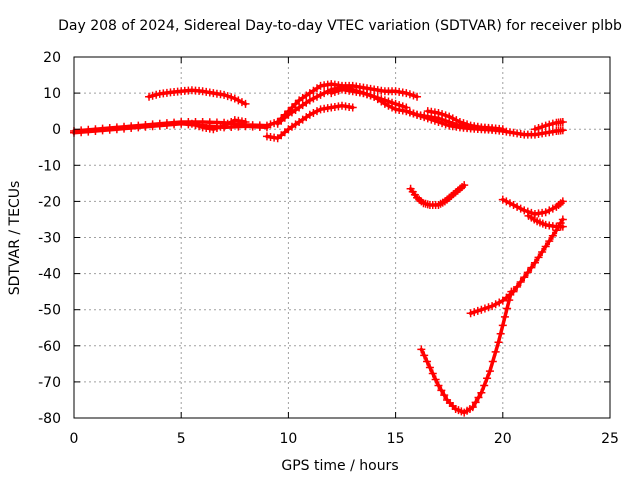 The image size is (640, 480). What do you see at coordinates (610, 439) in the screenshot?
I see `x-tick-label: 25` at bounding box center [610, 439].